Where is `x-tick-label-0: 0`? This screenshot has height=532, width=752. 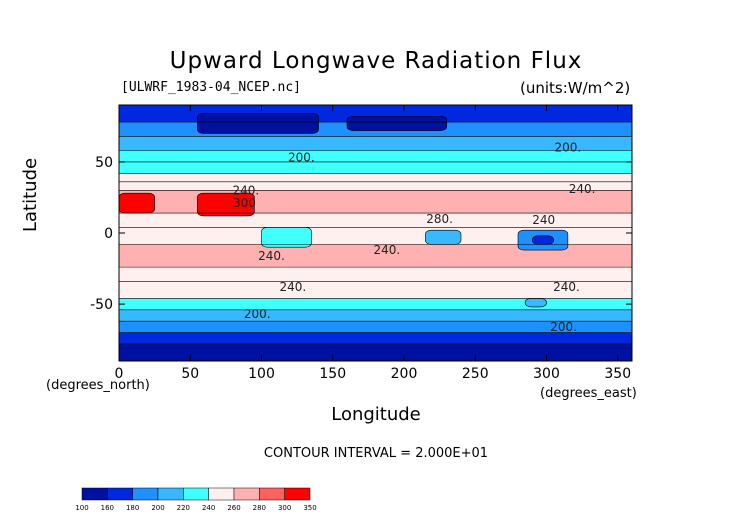 x-tick-label-0: 0 is located at coordinates (119, 374).